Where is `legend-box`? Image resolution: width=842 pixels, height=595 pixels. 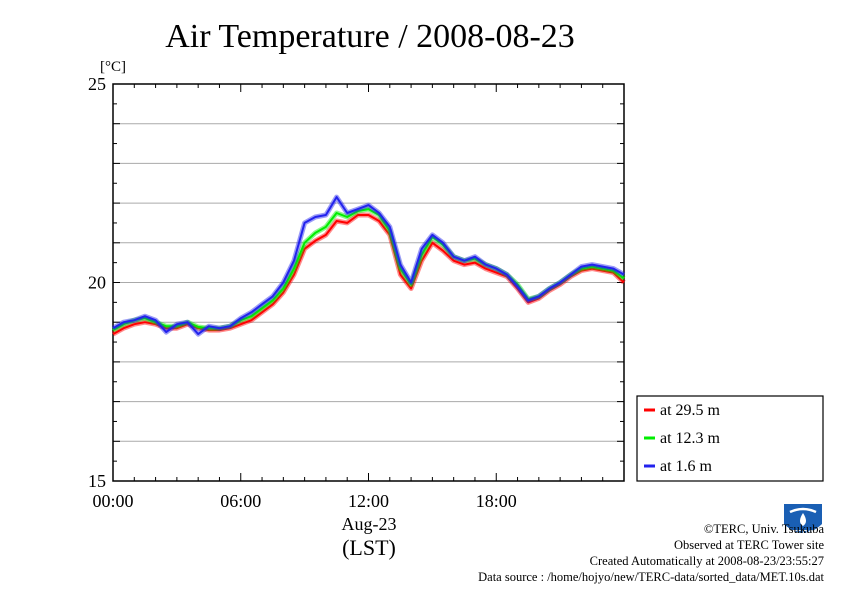 legend-box is located at coordinates (730, 438).